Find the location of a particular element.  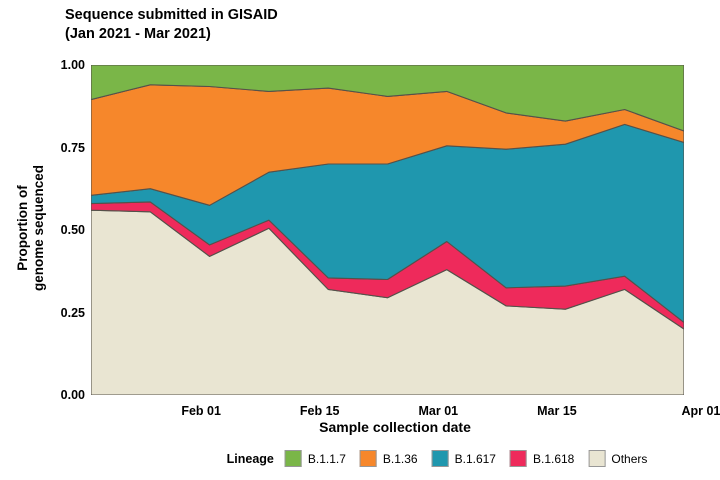

legend-item-B.1.36: B.1.36 is located at coordinates (388, 458).